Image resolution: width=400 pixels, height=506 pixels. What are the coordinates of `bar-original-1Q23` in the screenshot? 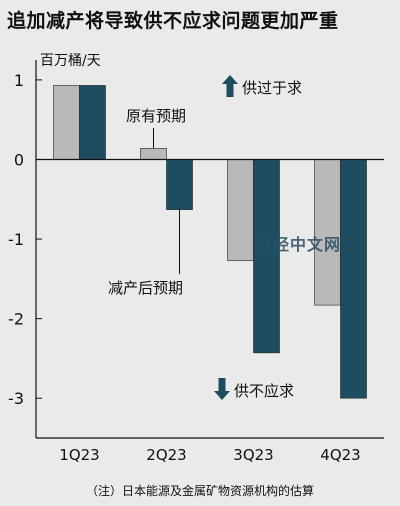 It's located at (66, 122).